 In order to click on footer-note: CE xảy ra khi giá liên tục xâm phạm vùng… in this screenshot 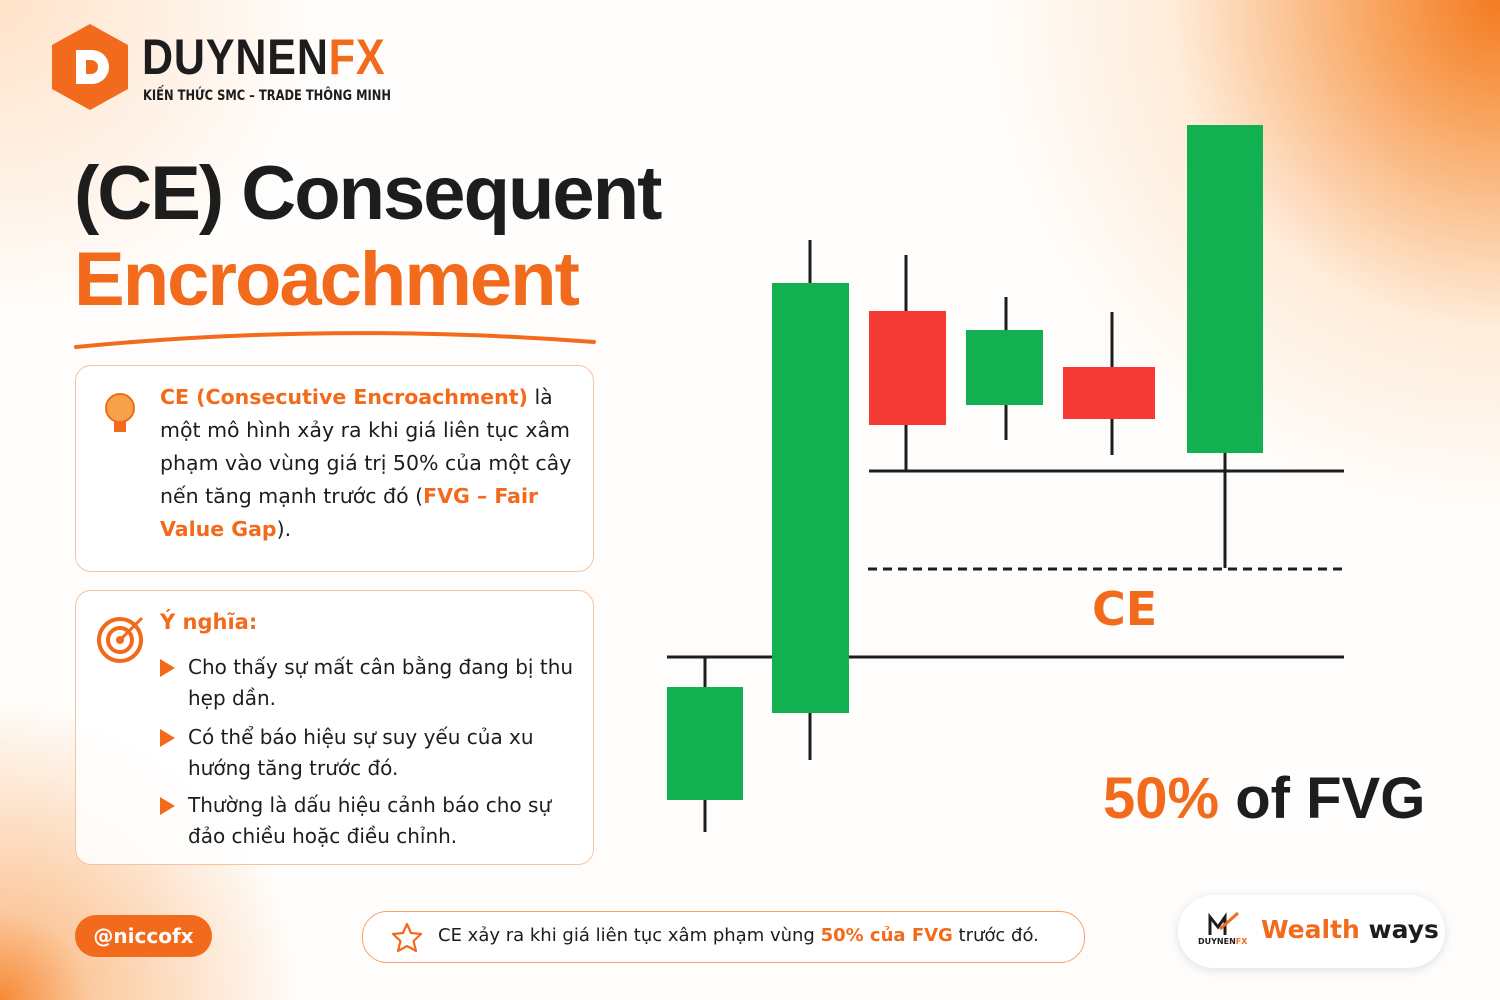, I will do `click(723, 937)`.